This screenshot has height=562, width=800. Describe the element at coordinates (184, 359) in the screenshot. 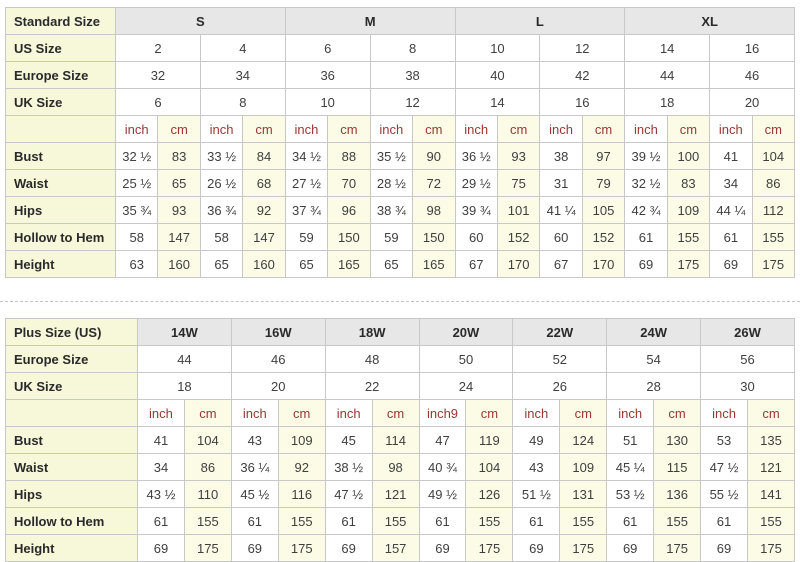

I see `size-value-cell: 44` at that location.